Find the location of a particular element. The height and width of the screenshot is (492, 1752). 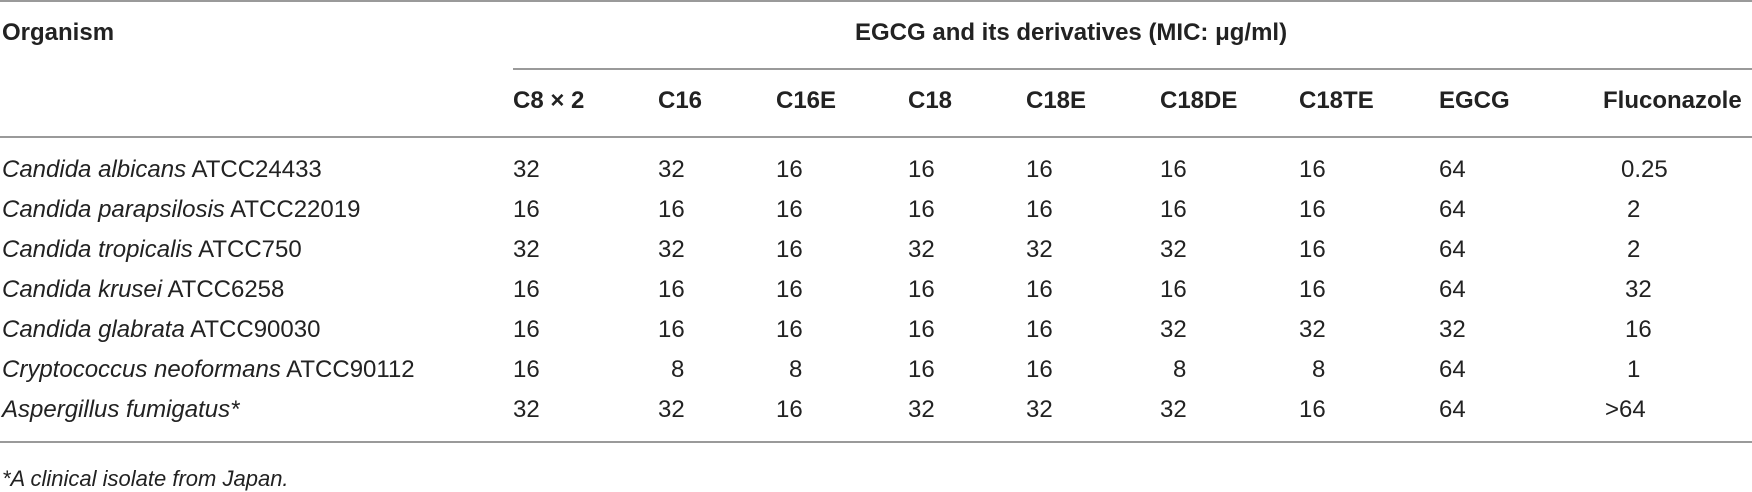

organism-column-header: Organism is located at coordinates (58, 32).